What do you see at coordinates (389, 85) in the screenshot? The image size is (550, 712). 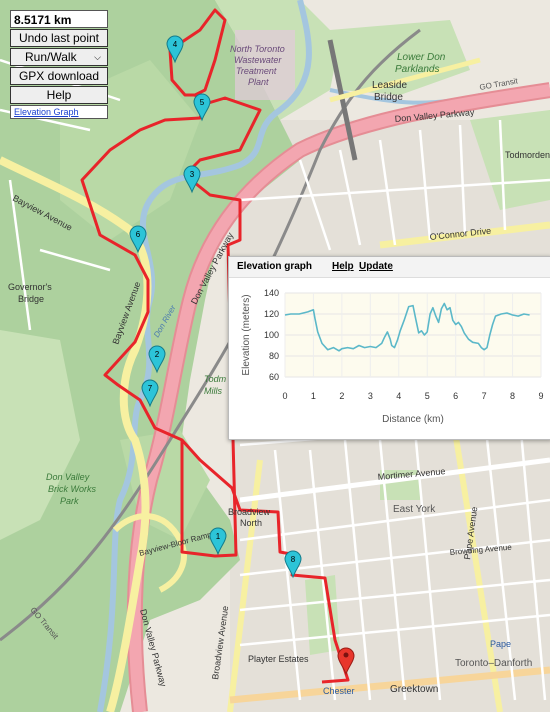 I see `label-leaside: Leaside` at bounding box center [389, 85].